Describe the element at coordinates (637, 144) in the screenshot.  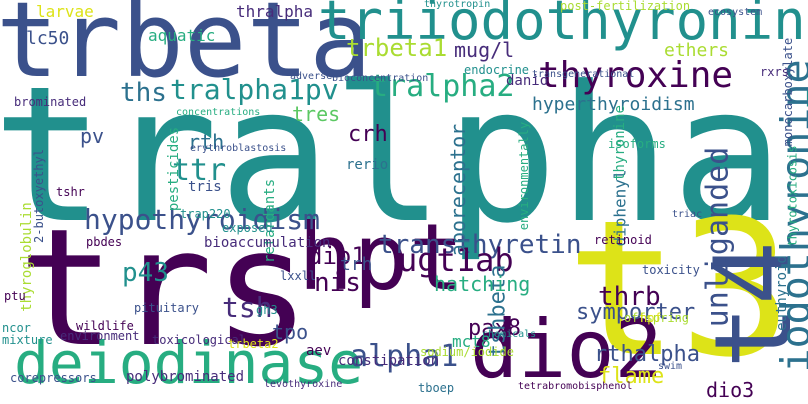
I see `word: isoforms` at that location.